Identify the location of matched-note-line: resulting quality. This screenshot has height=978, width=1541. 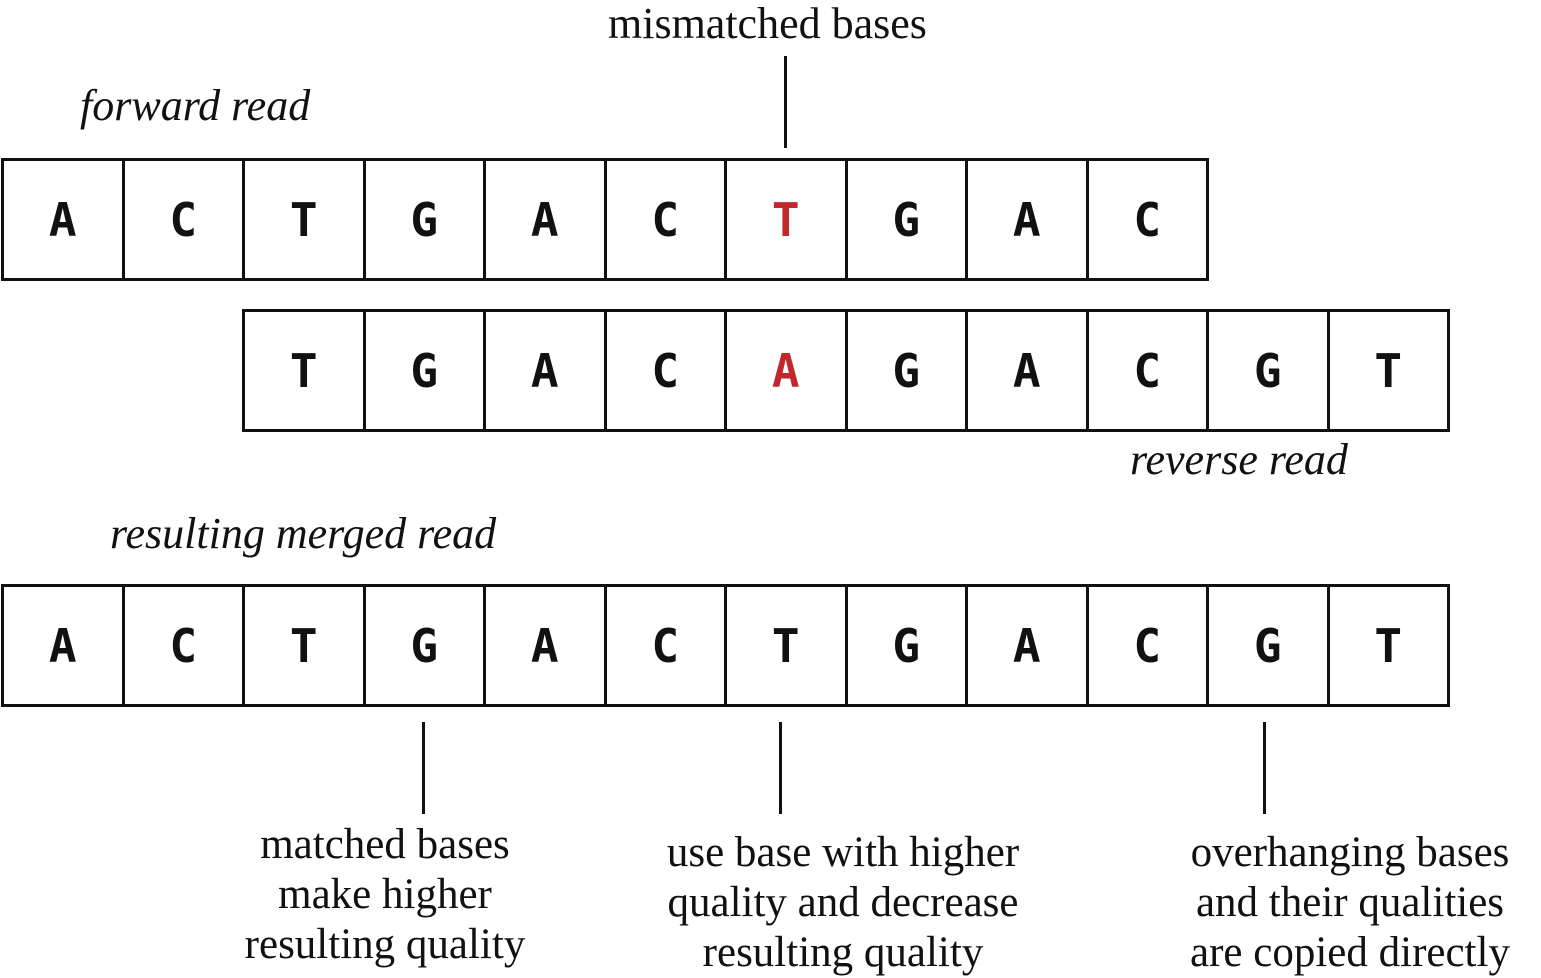
(385, 944).